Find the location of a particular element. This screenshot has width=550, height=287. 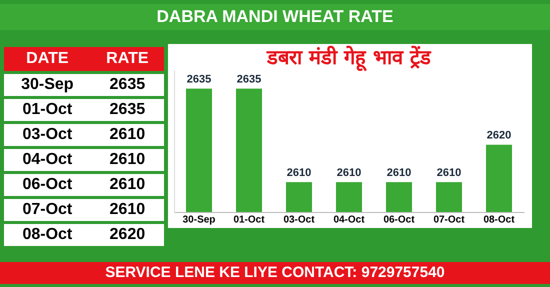

text: 2620 is located at coordinates (128, 234).